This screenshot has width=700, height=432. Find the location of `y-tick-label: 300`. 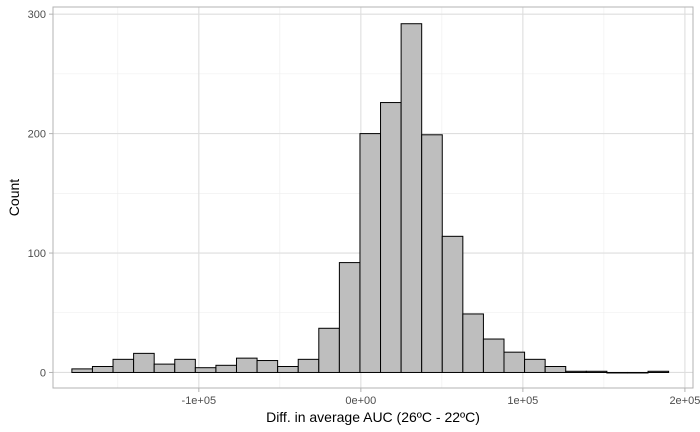

y-tick-label: 300 is located at coordinates (37, 15).